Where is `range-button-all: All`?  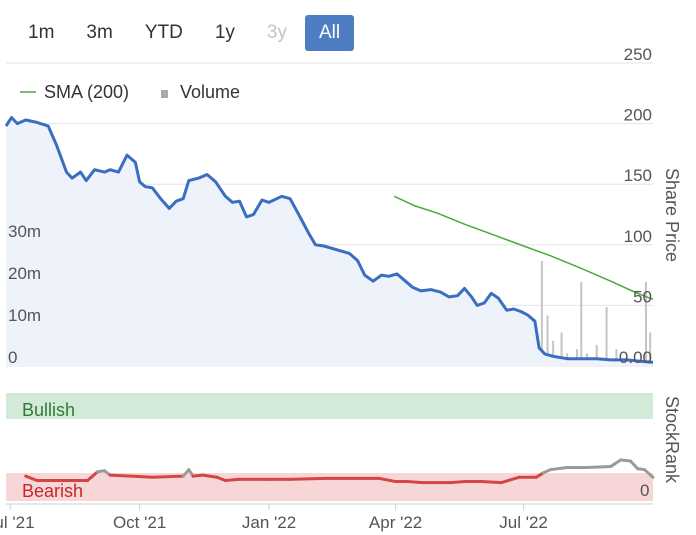
range-button-all: All is located at coordinates (329, 33).